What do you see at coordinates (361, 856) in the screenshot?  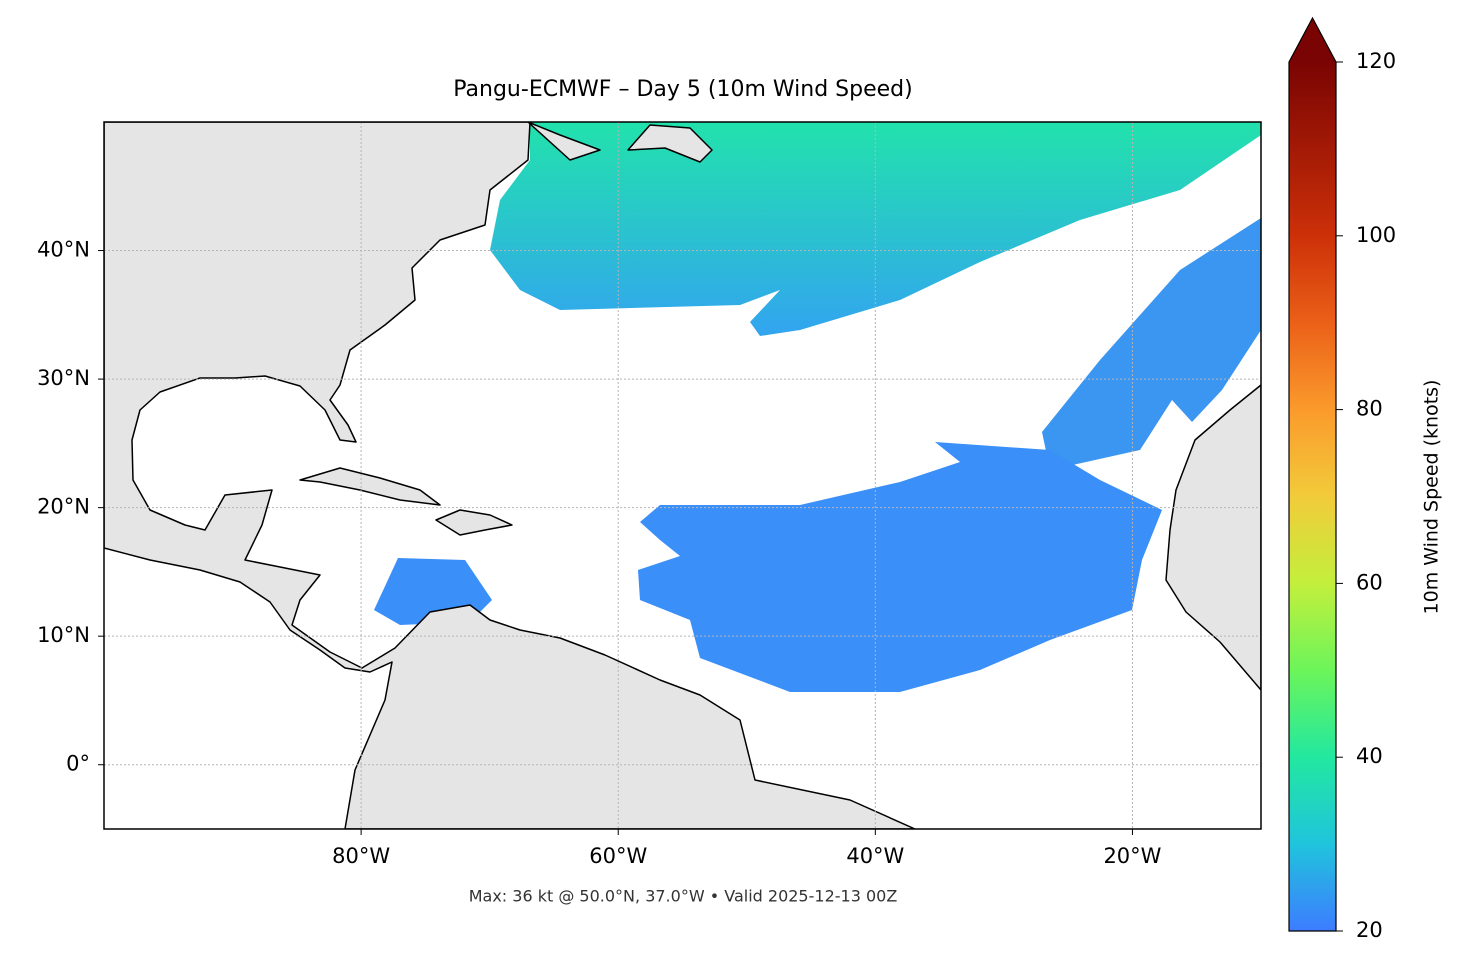 I see `x-tick-label: 80°W` at bounding box center [361, 856].